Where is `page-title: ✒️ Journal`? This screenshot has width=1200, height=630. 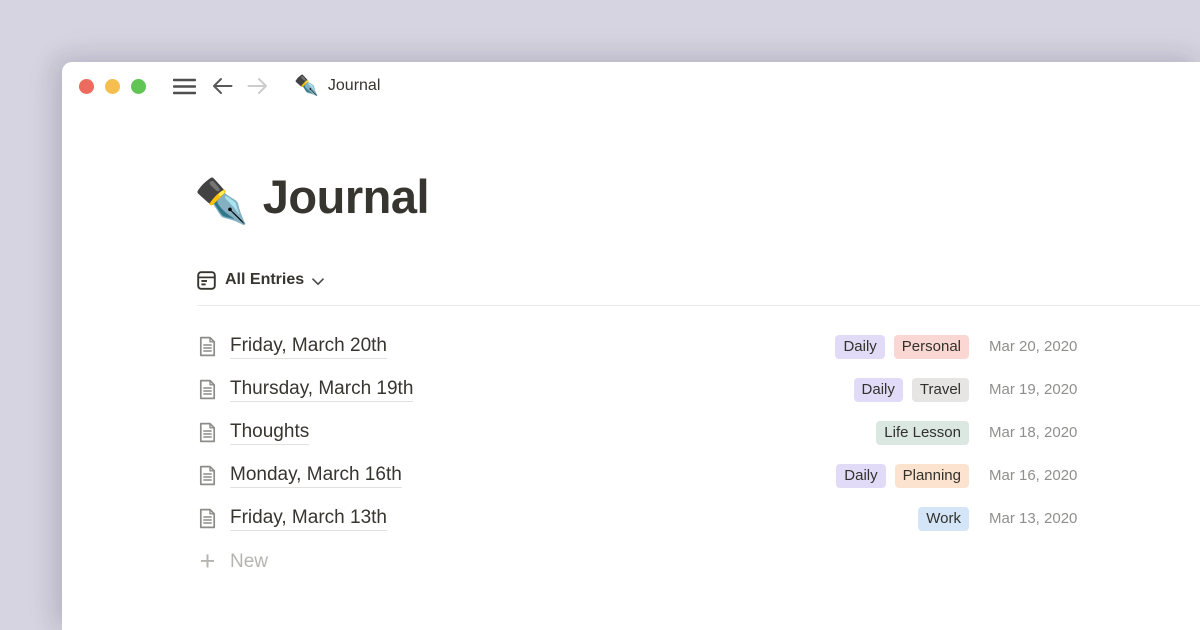 page-title: ✒️ Journal is located at coordinates (697, 195).